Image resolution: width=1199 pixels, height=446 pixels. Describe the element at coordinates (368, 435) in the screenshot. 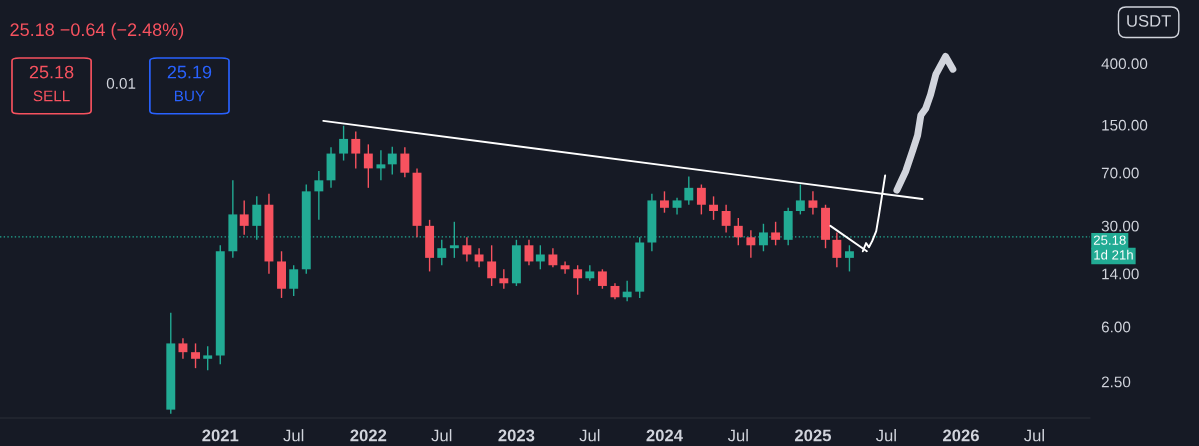

I see `x-tick-label: 2022` at that location.